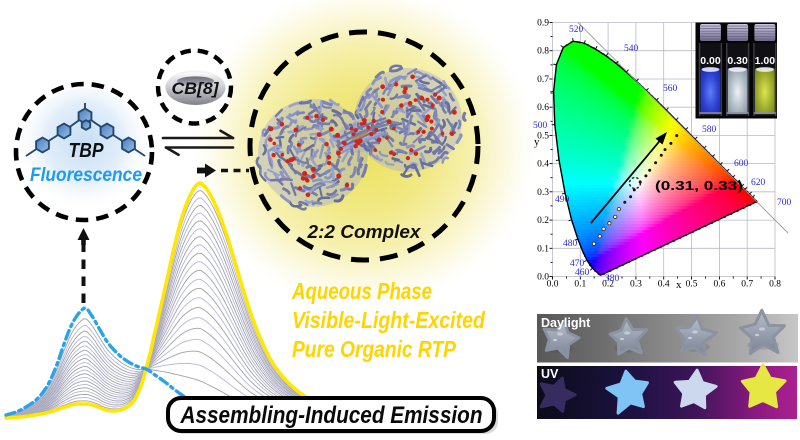 Image resolution: width=800 pixels, height=440 pixels. What do you see at coordinates (361, 291) in the screenshot?
I see `svg-text: Aqueous Phase` at bounding box center [361, 291].